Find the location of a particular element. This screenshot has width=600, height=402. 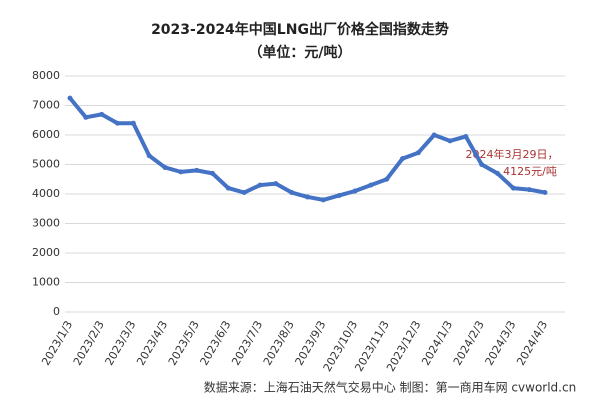

source: 数据来源：上海石油天然气交易中心 制图：第一商用车网 cvworld.cn is located at coordinates (390, 387).